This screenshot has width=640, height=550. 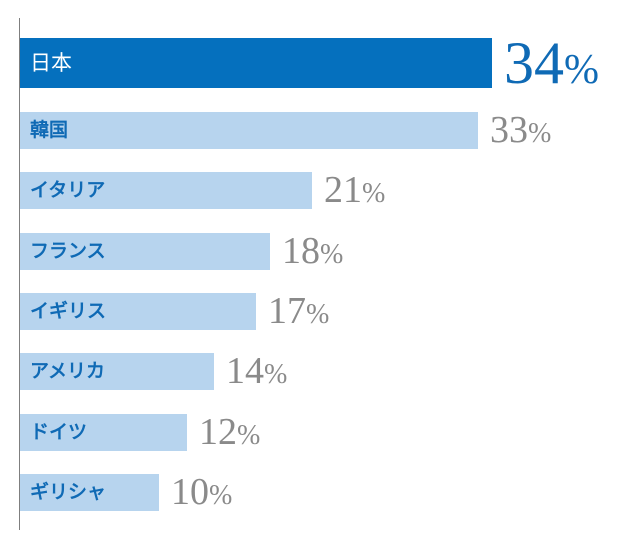 I want to click on bar-row: 日本 34%, so click(x=309, y=63).